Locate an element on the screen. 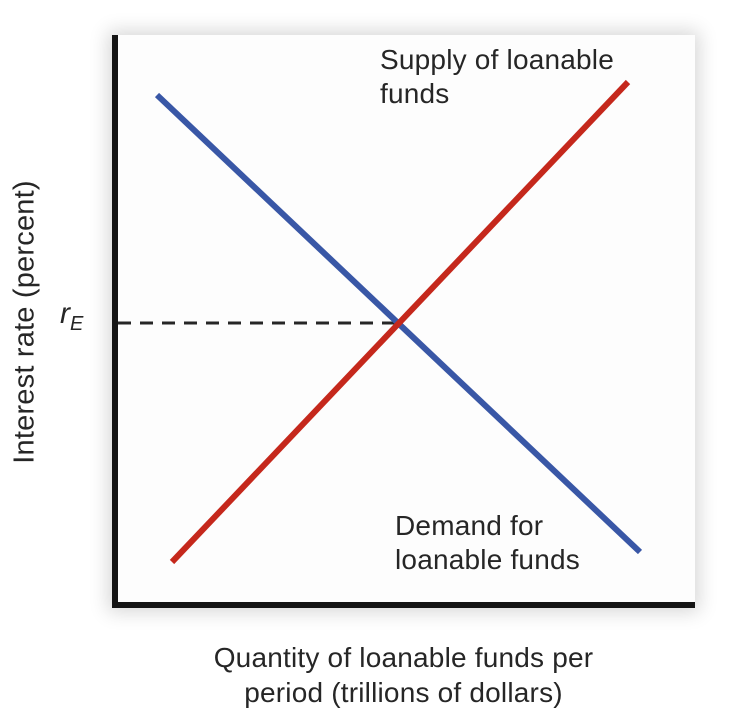 This screenshot has height=718, width=731. equilibrium-rate-subscript: E is located at coordinates (77, 324).